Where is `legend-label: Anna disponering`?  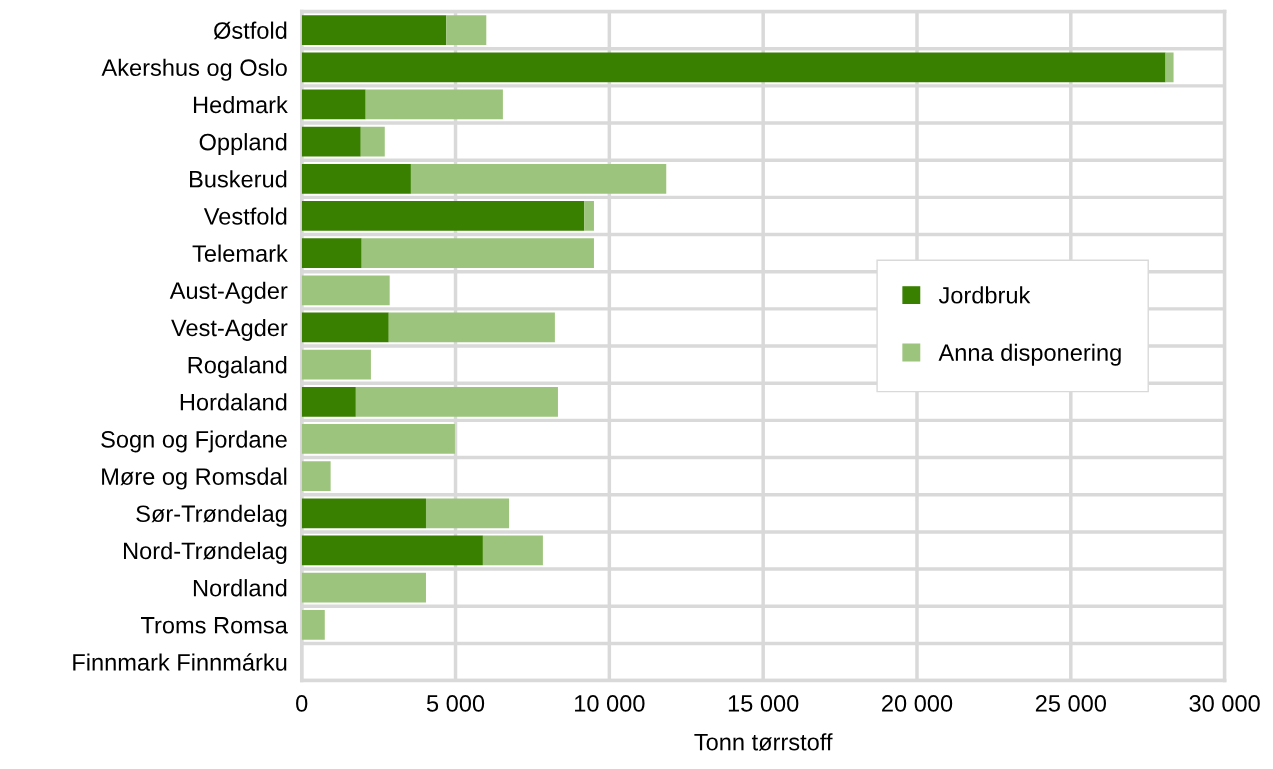
legend-label: Anna disponering is located at coordinates (1029, 354).